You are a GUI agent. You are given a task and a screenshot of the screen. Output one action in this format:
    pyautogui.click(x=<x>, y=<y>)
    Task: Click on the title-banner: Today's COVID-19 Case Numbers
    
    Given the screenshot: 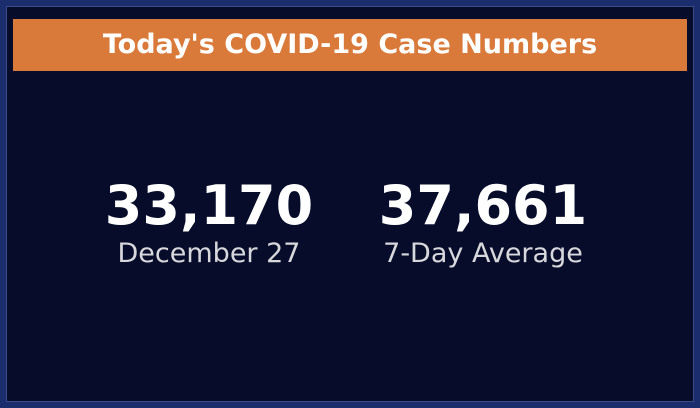 What is the action you would take?
    pyautogui.click(x=350, y=45)
    